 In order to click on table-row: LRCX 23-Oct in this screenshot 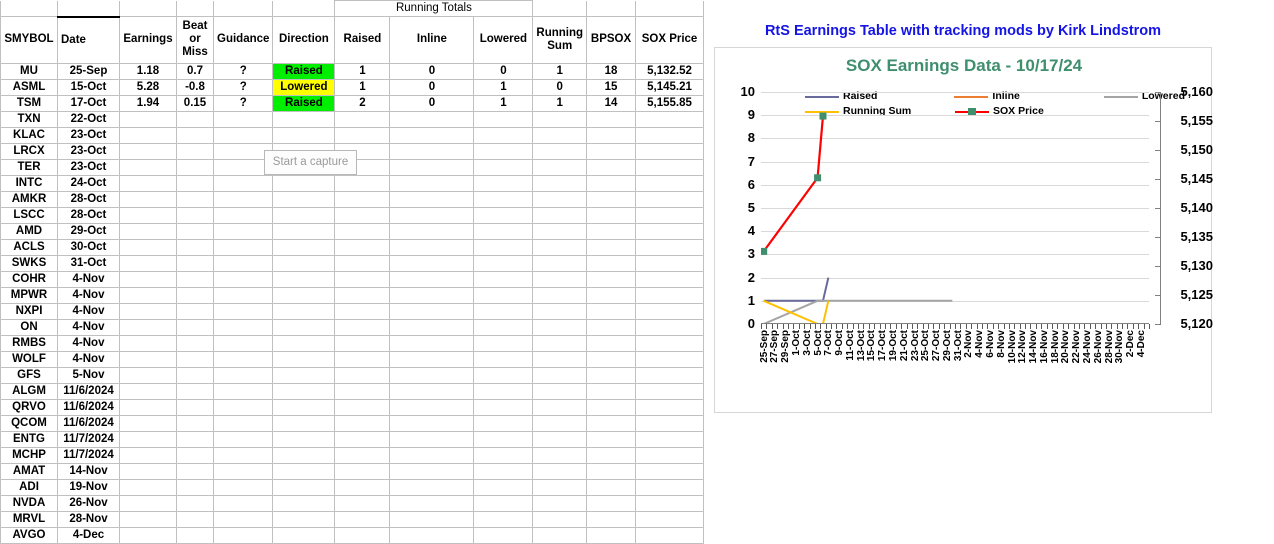, I will do `click(352, 151)`.